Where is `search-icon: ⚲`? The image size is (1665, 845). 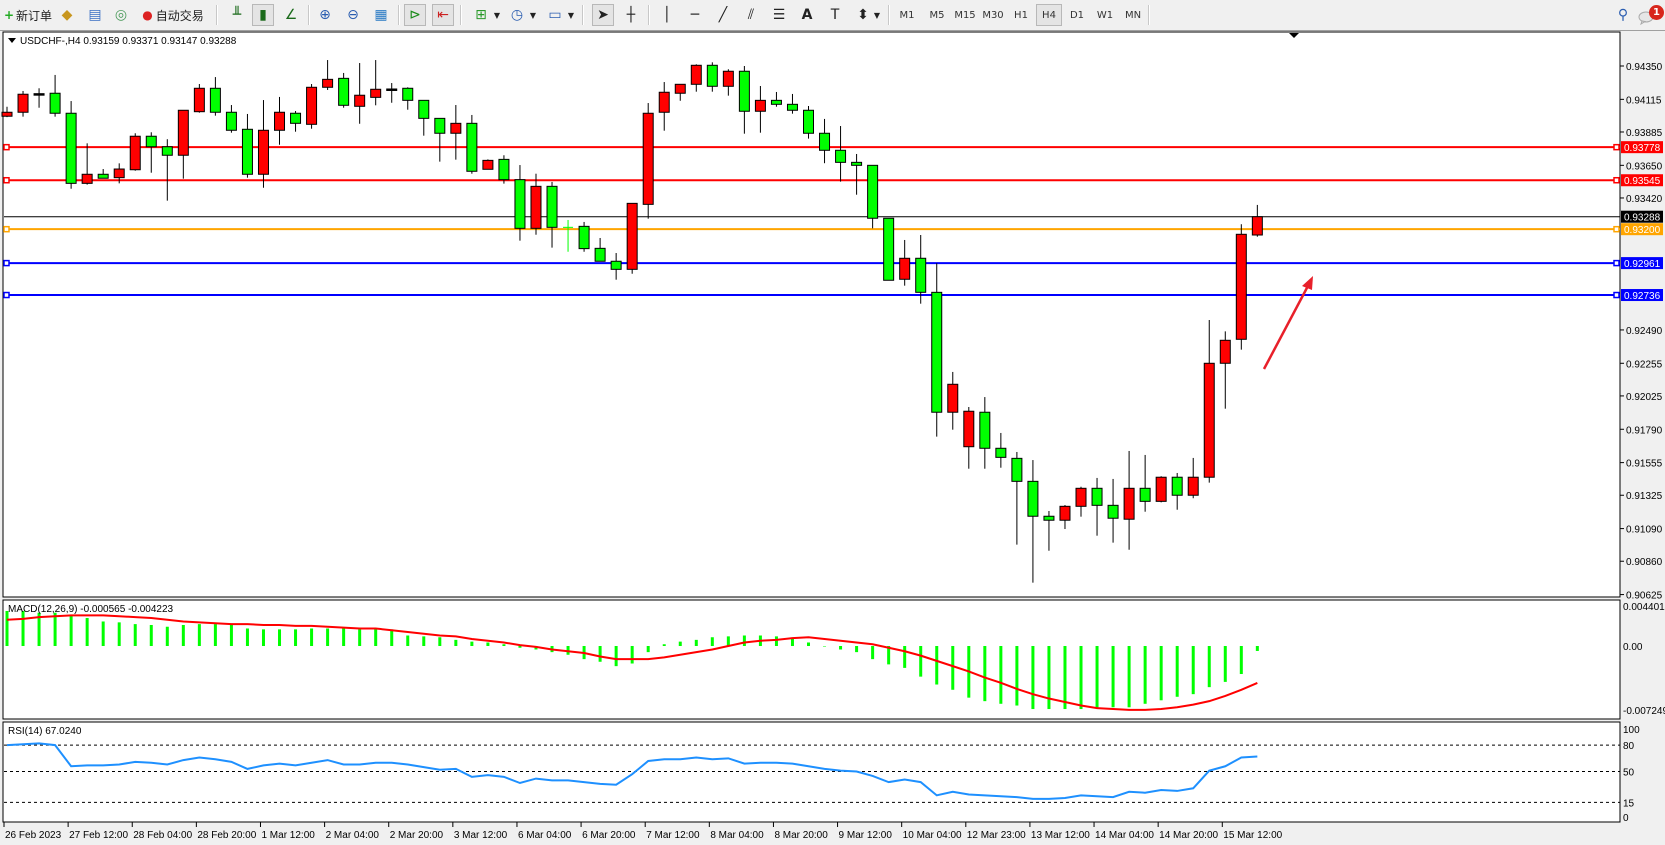
search-icon: ⚲ is located at coordinates (1623, 15).